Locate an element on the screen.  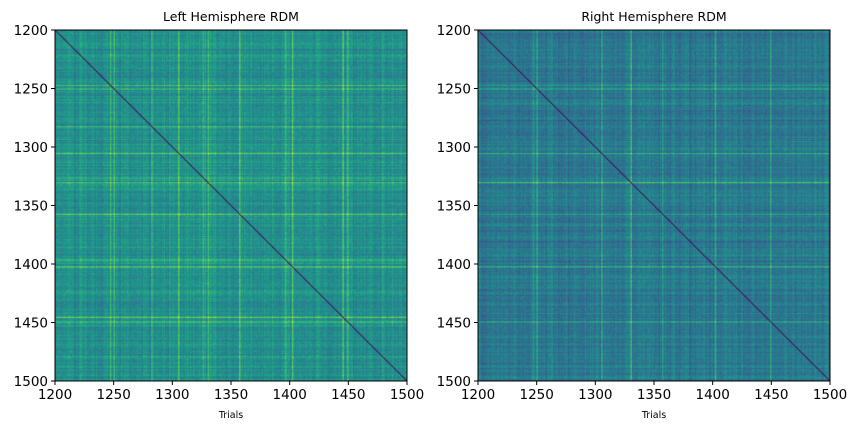
right-y-axis: 1200 1250 1300 1350 1400 1450 1500 is located at coordinates (457, 206).